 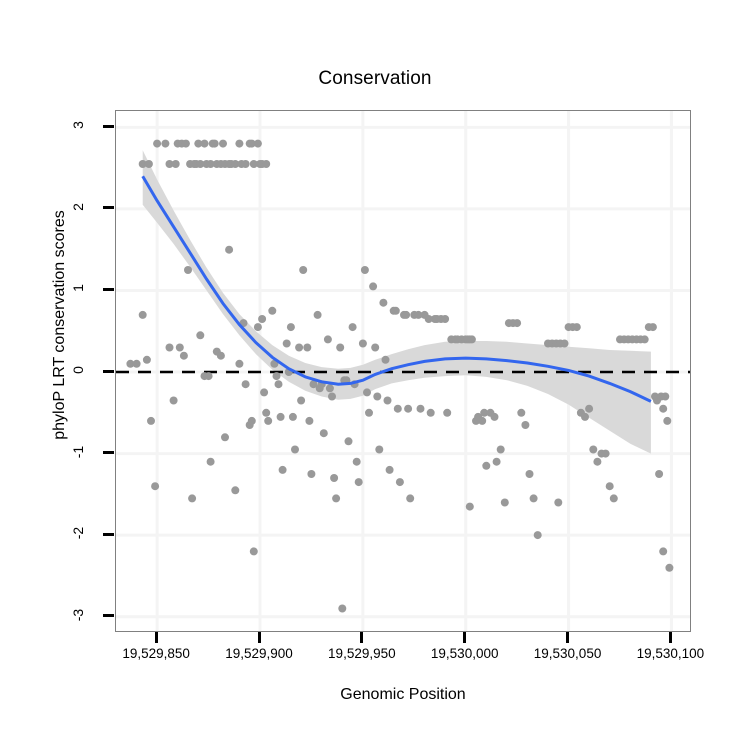 What do you see at coordinates (78, 125) in the screenshot?
I see `y-axis-tick-label: 3` at bounding box center [78, 125].